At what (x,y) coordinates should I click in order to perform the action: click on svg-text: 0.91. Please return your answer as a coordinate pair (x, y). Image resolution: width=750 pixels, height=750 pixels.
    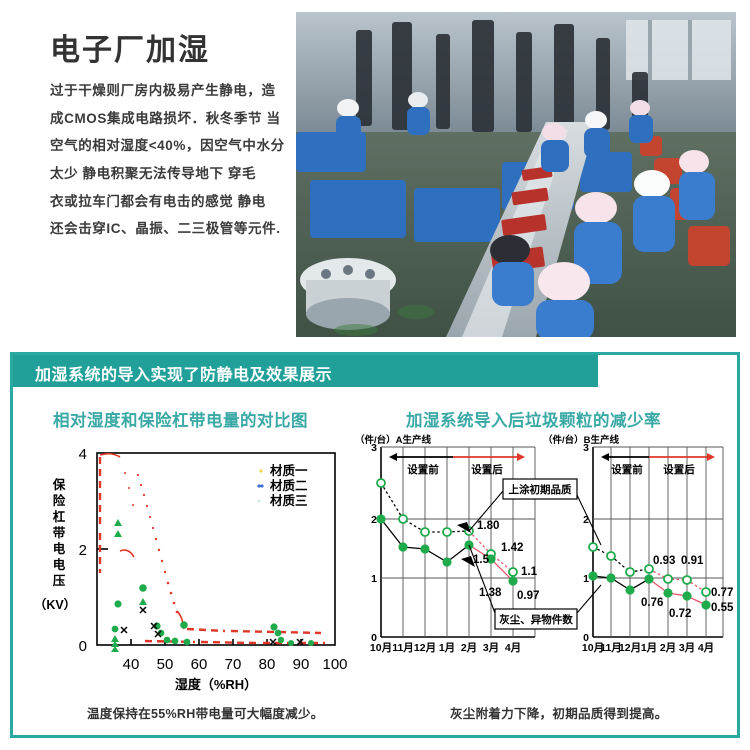
    Looking at the image, I should click on (692, 561).